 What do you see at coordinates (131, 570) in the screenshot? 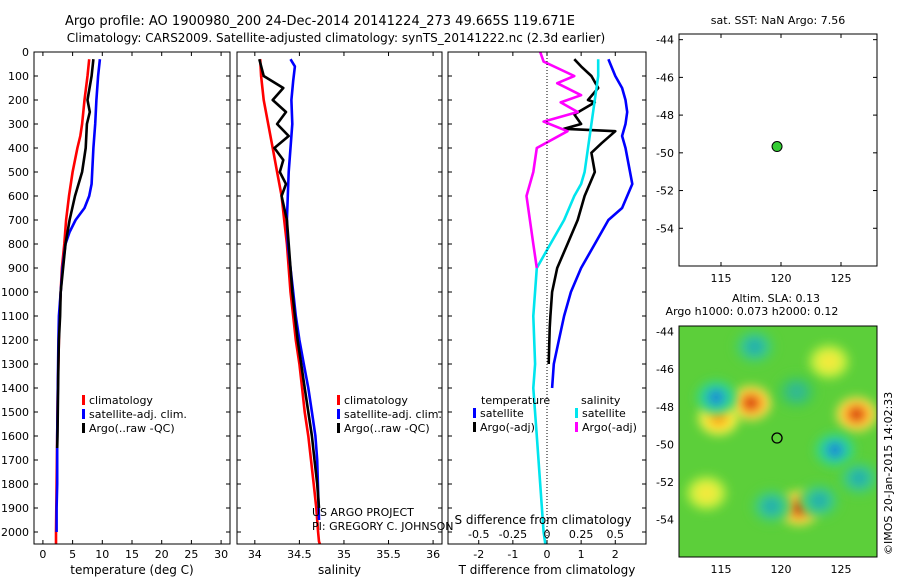
I see `x-axis-label: temperature (deg C)` at bounding box center [131, 570].